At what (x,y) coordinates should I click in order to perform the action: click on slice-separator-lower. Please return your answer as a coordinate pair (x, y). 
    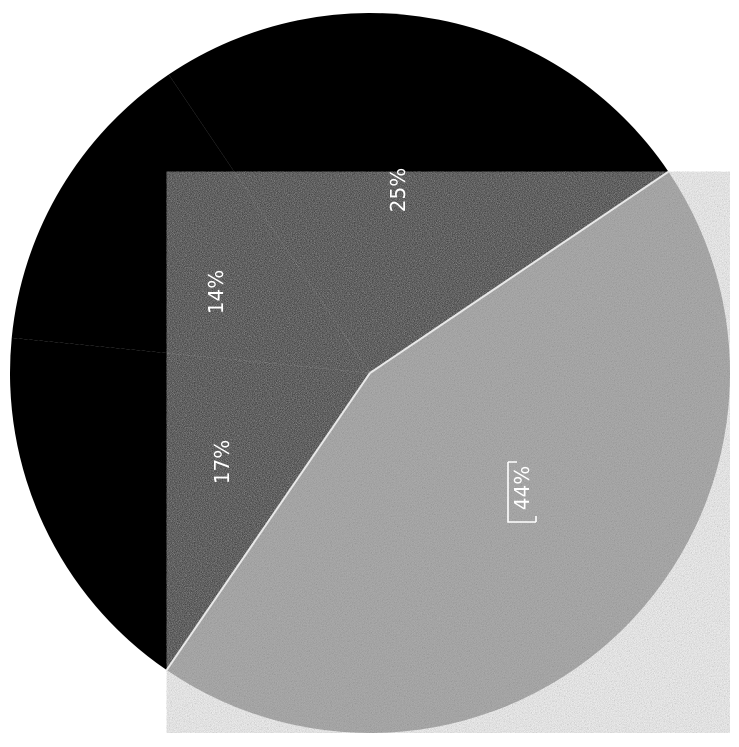
    Looking at the image, I should click on (268, 521).